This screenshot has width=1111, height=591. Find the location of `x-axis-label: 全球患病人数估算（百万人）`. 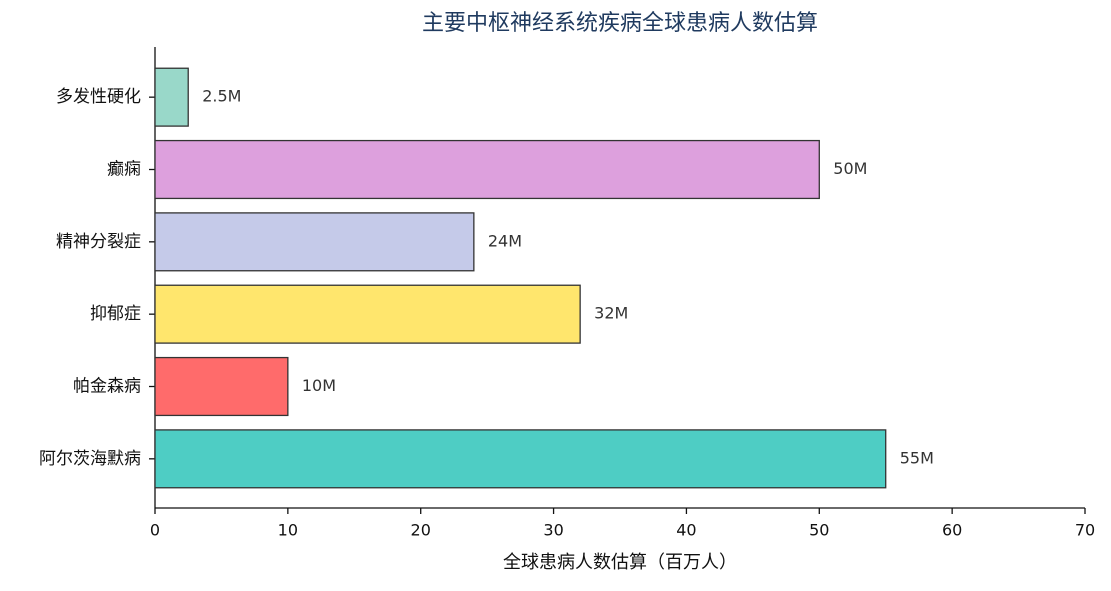

x-axis-label: 全球患病人数估算（百万人） is located at coordinates (620, 562).